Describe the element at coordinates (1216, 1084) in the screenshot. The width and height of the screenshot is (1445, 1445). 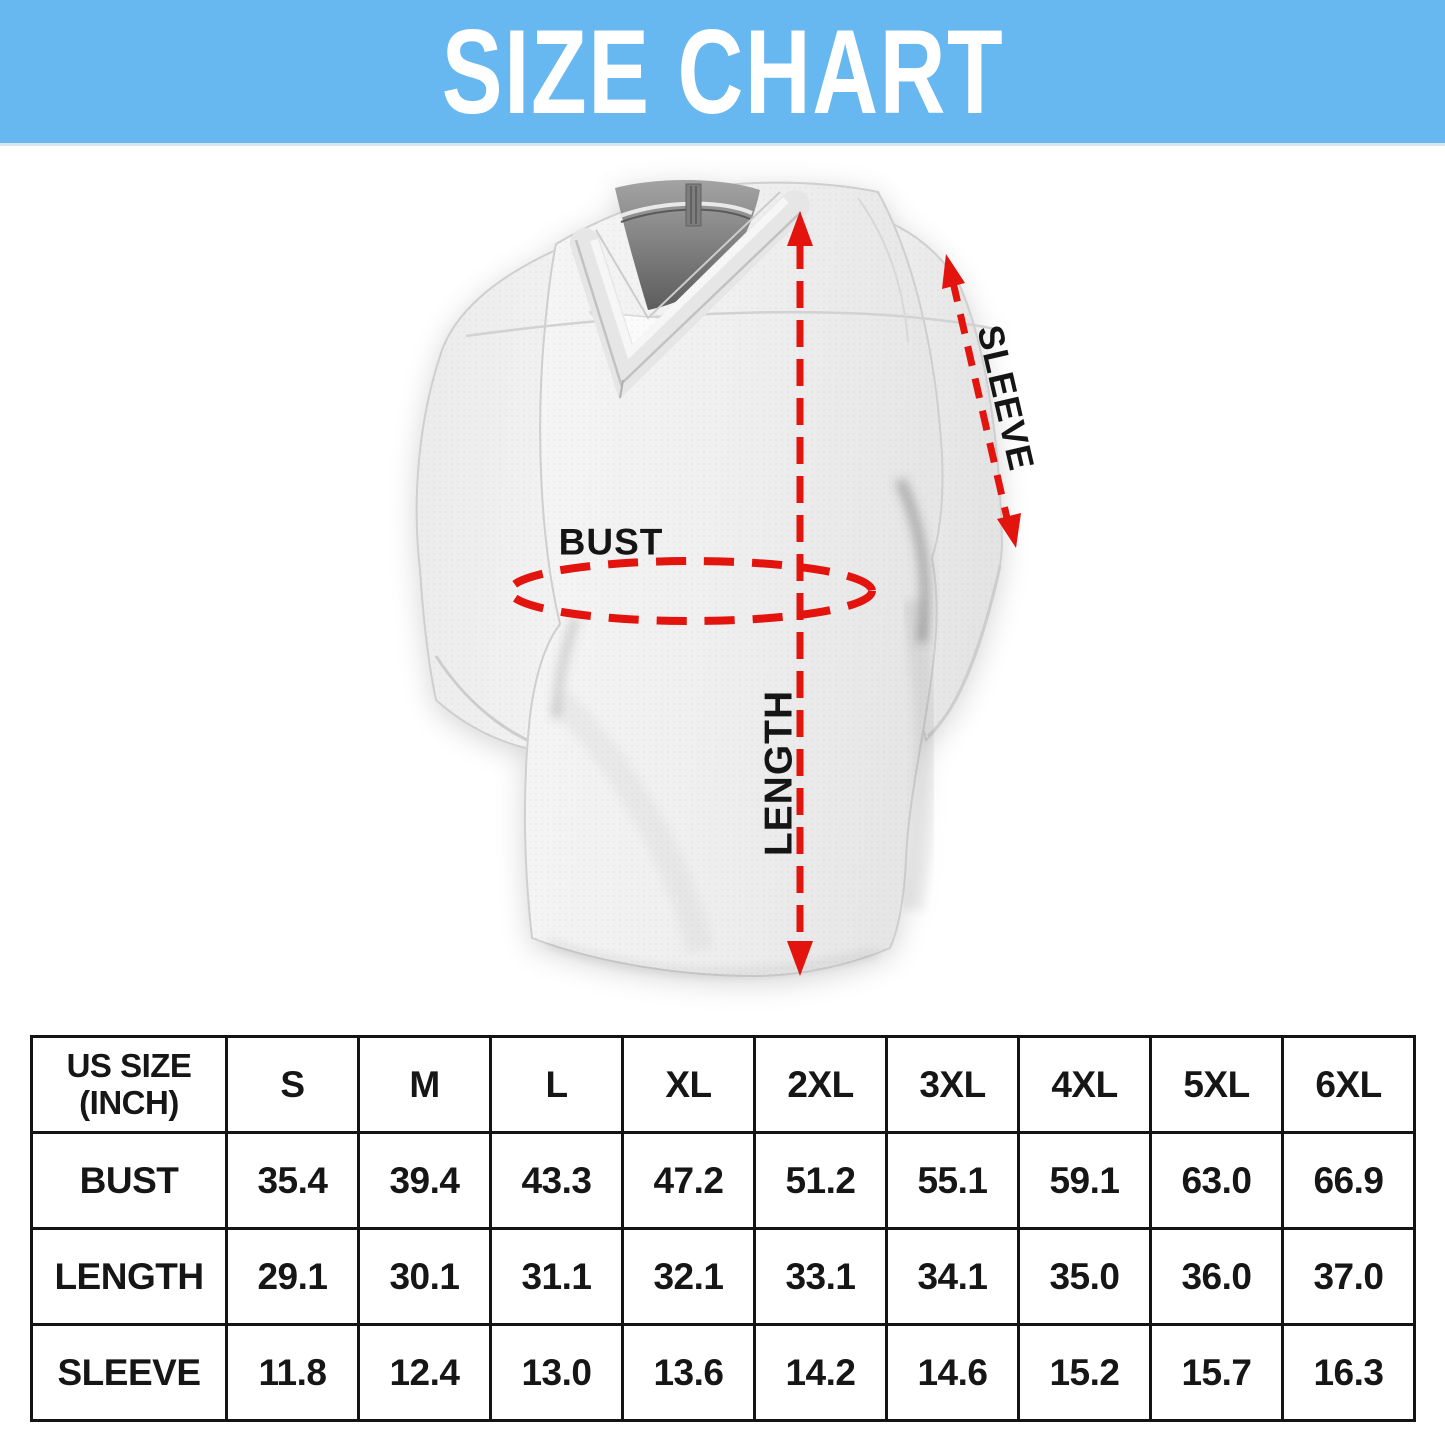
I see `col-header-5xl: 5XL` at that location.